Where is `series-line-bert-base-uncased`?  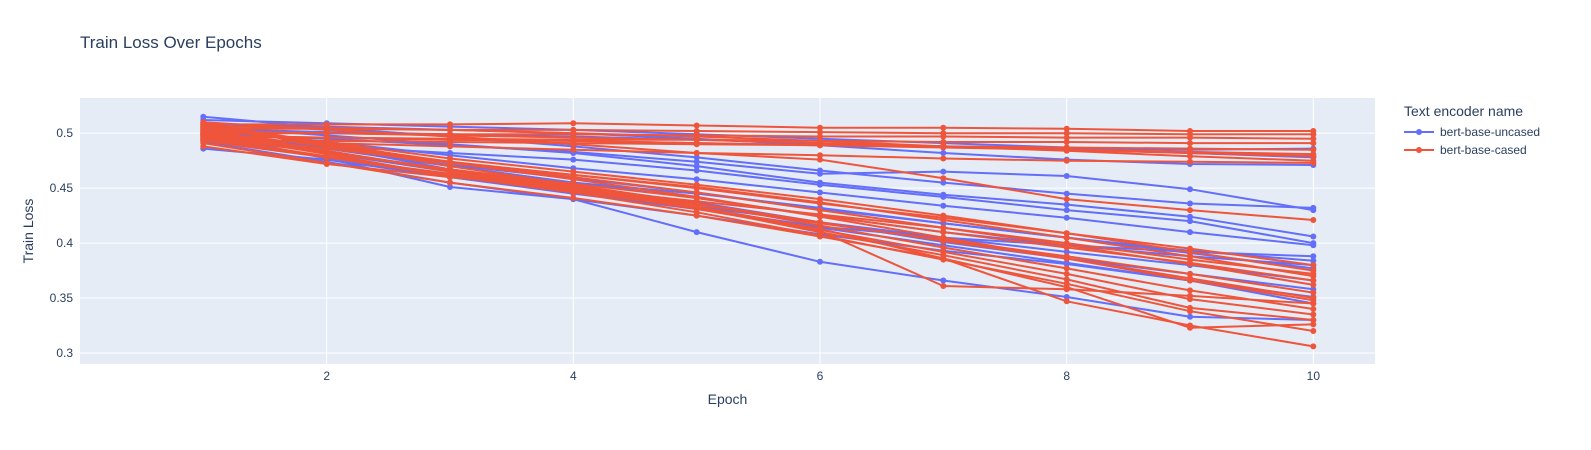 series-line-bert-base-uncased is located at coordinates (758, 162).